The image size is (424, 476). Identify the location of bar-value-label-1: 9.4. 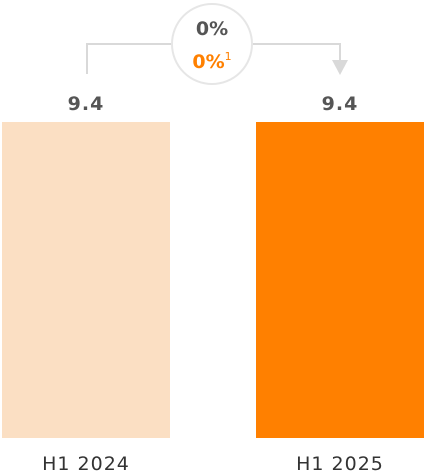
(86, 104).